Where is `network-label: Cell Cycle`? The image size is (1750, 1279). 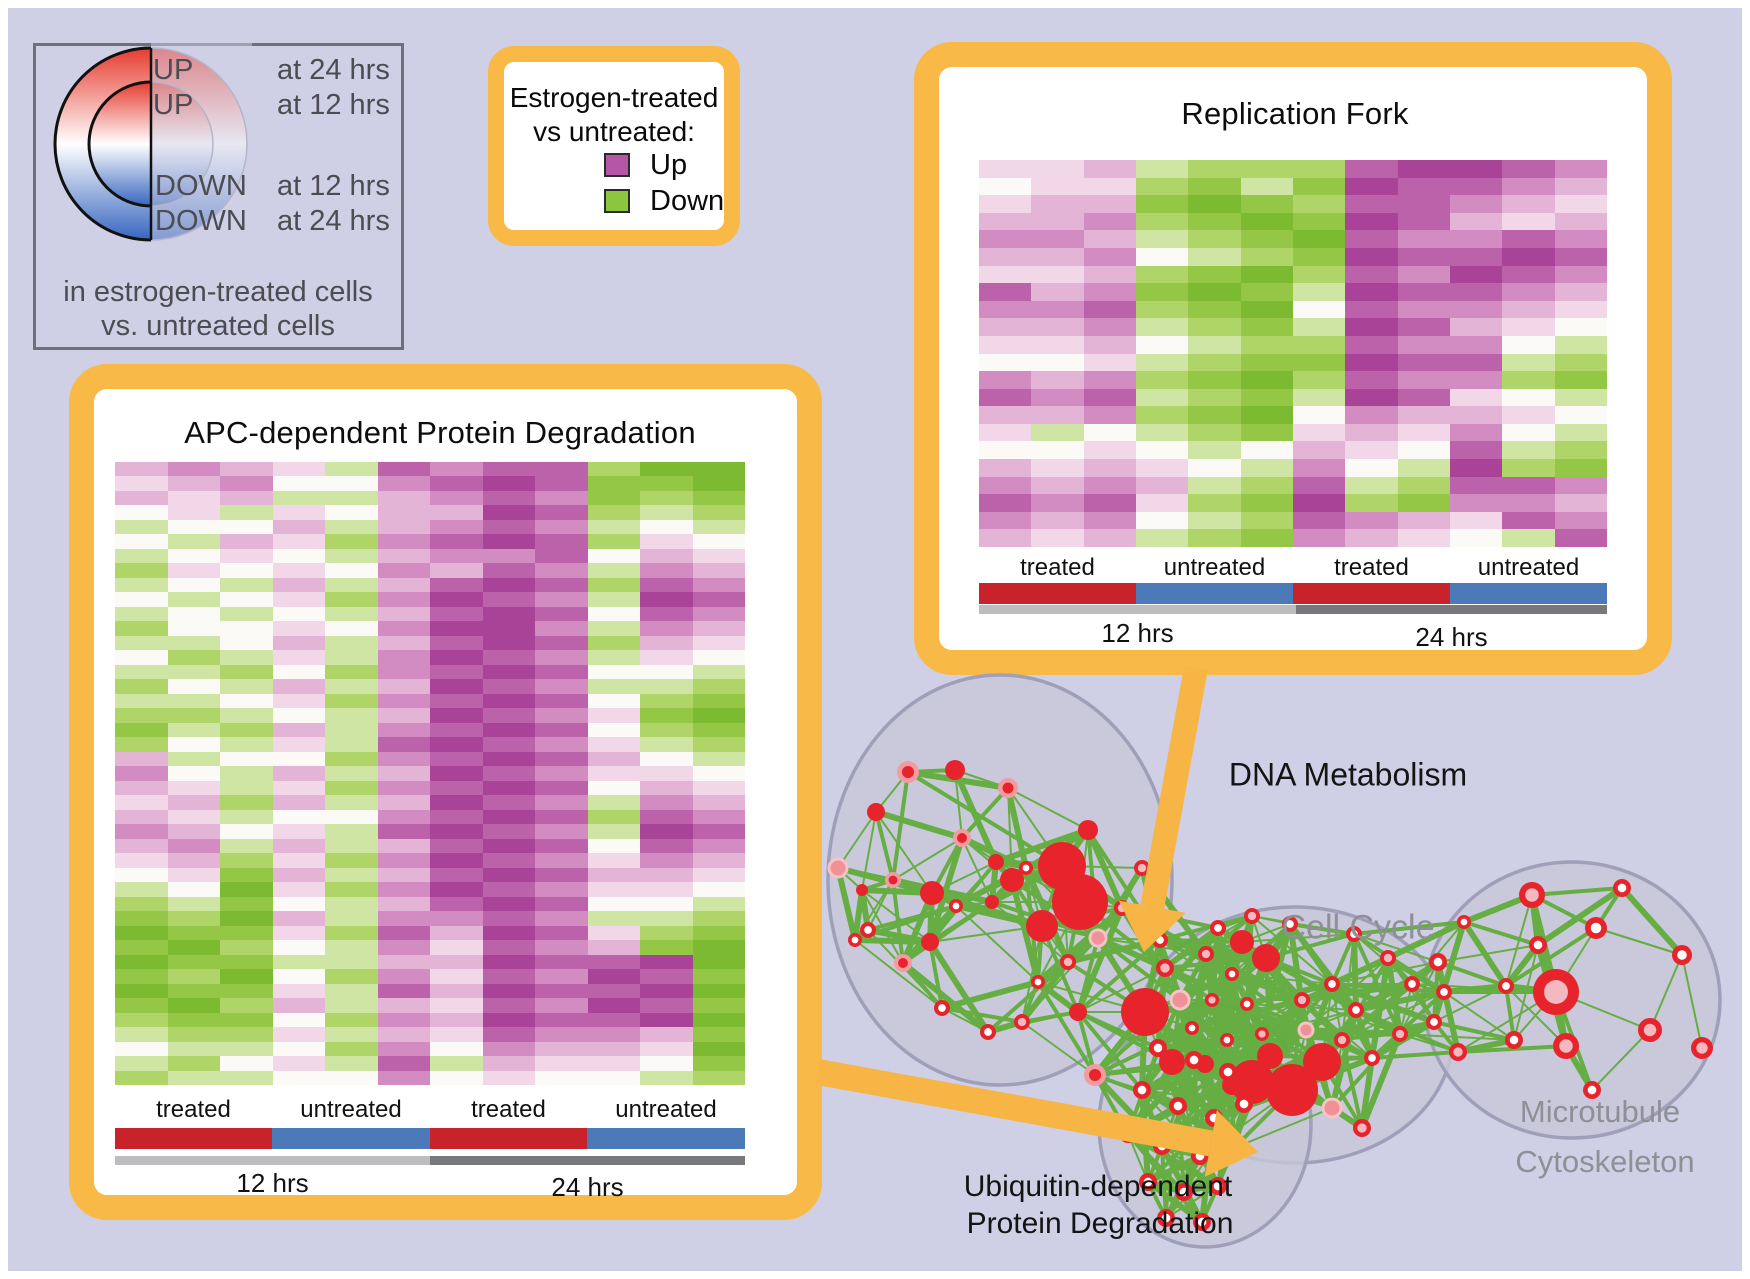
network-label: Cell Cycle is located at coordinates (1358, 927).